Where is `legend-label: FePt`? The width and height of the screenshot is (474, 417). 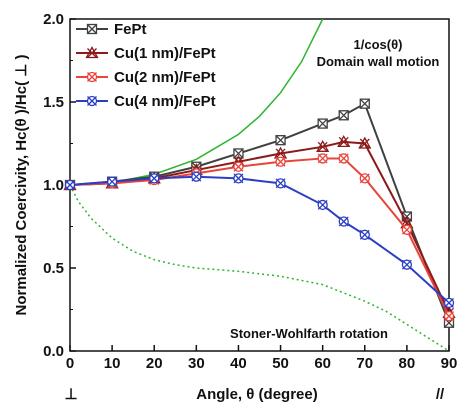 legend-label: FePt is located at coordinates (130, 29).